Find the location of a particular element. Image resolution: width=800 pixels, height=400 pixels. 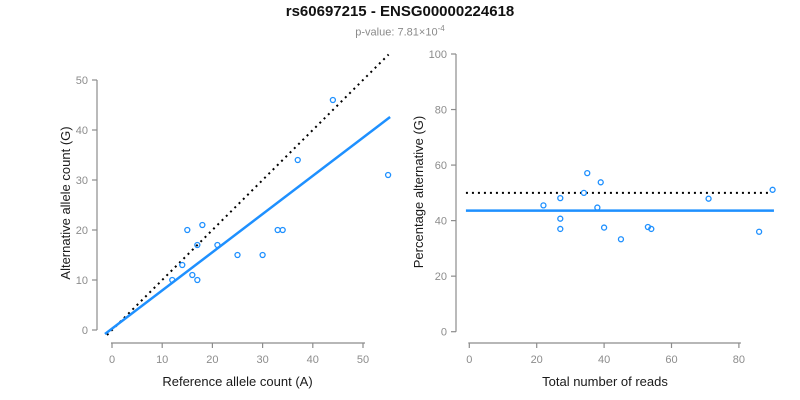

y-tick-label: 80 is located at coordinates (441, 111).